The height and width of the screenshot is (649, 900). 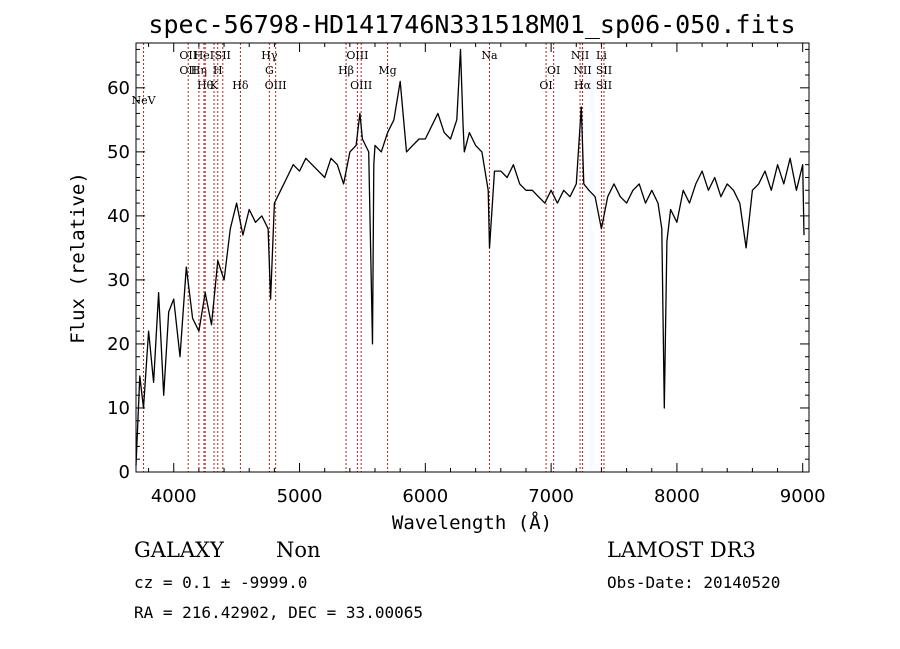 I want to click on line-label-16: Mg, so click(x=387, y=70).